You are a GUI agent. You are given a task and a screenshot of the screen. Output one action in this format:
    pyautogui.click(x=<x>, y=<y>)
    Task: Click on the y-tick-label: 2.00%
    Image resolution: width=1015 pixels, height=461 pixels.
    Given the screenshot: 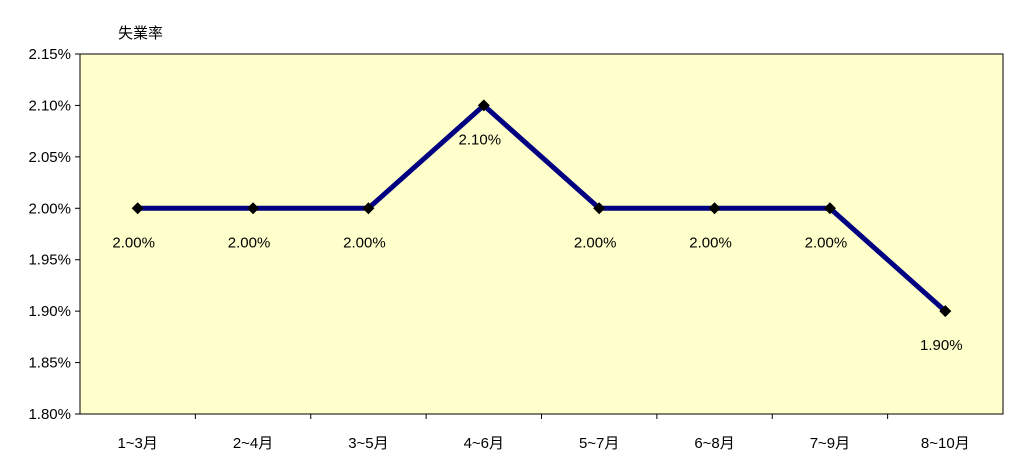 What is the action you would take?
    pyautogui.click(x=49, y=208)
    